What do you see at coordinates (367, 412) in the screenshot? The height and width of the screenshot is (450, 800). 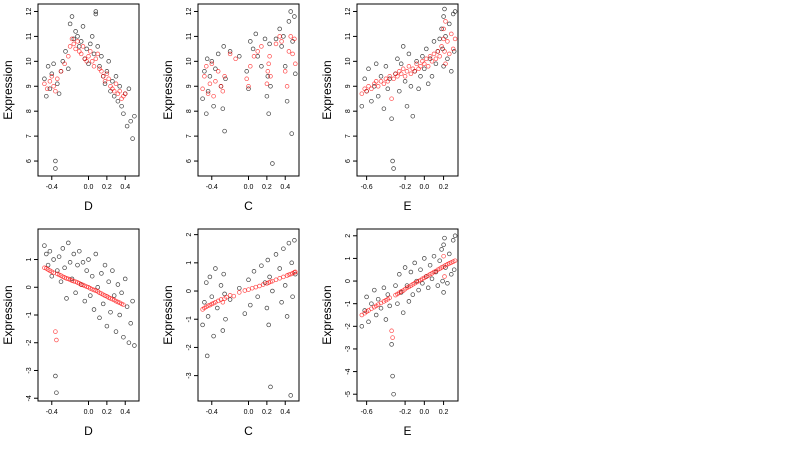 I see `x-tick-label: -0.6` at bounding box center [367, 412].